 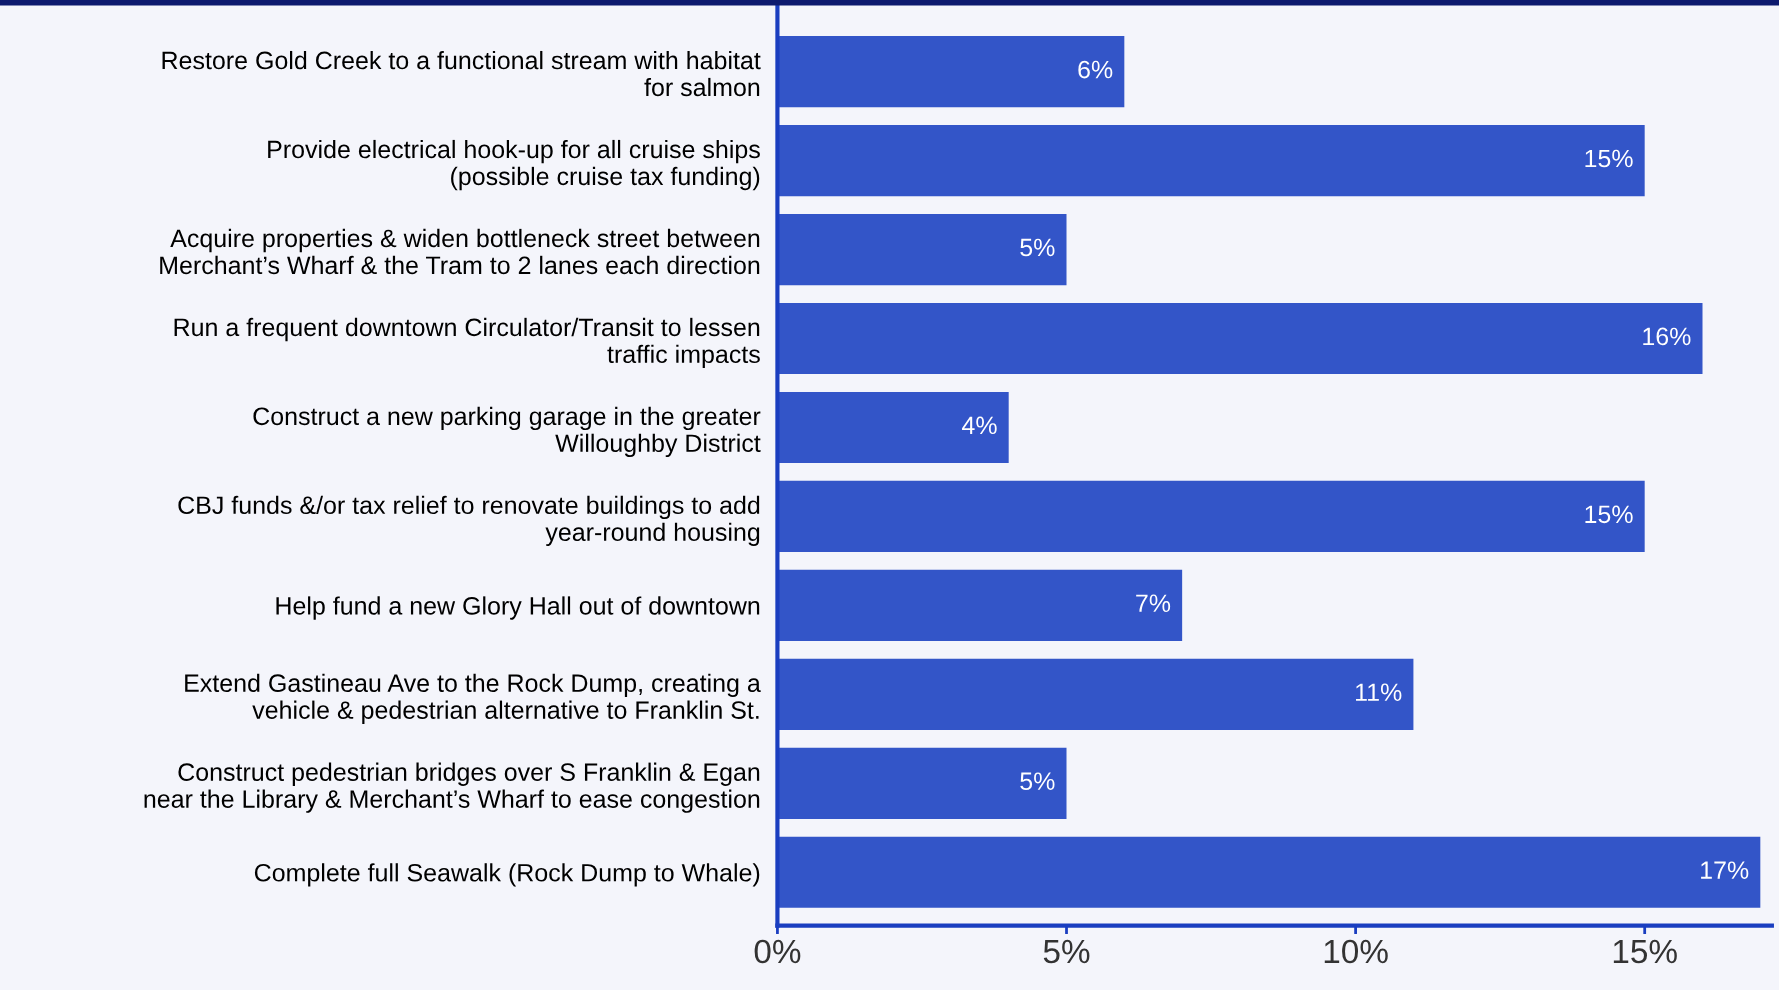 I want to click on data-label: 6%, so click(x=1095, y=69).